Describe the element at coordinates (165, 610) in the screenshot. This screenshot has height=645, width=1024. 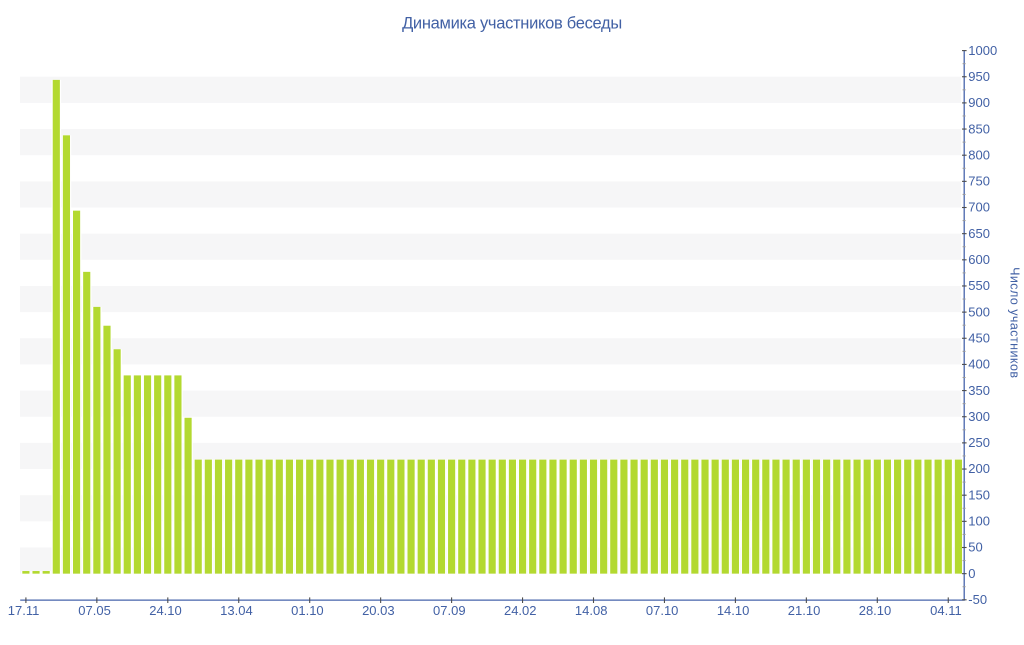
I see `svg-text: 24.10` at that location.